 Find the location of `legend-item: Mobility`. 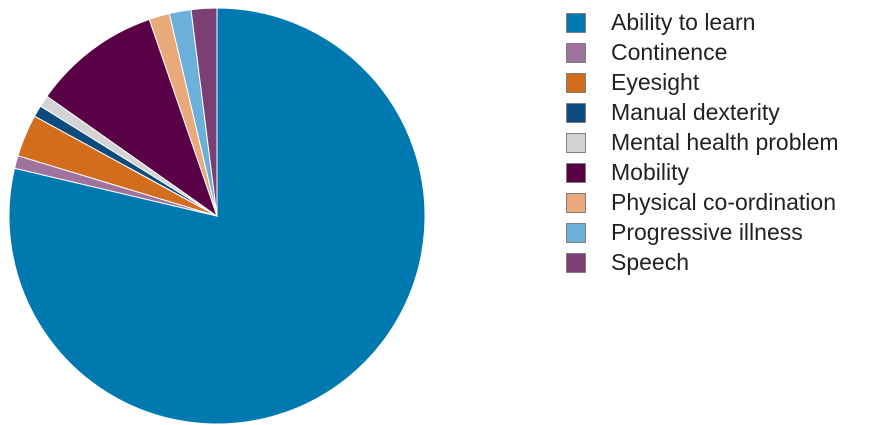

legend-item: Mobility is located at coordinates (702, 172).